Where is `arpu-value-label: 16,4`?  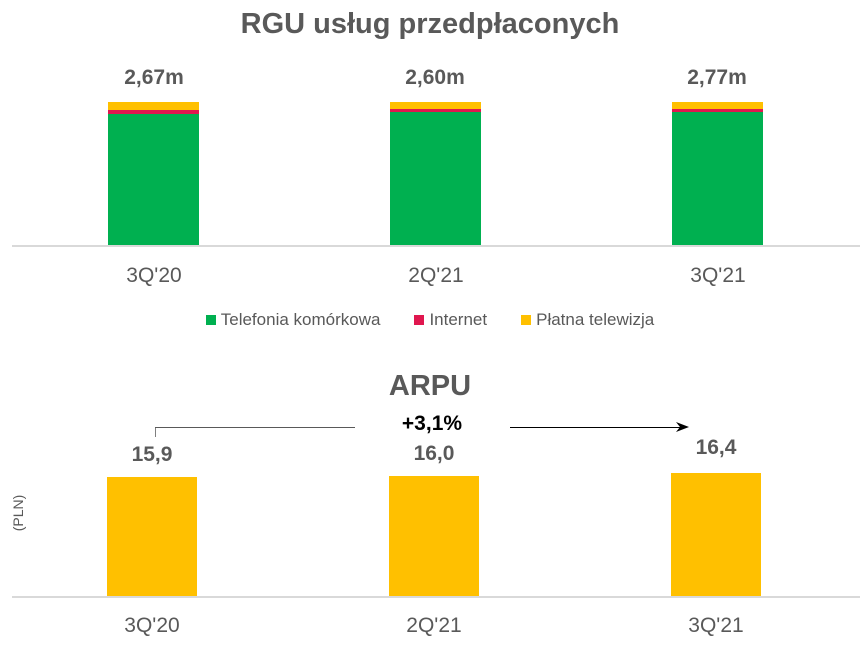
arpu-value-label: 16,4 is located at coordinates (716, 447).